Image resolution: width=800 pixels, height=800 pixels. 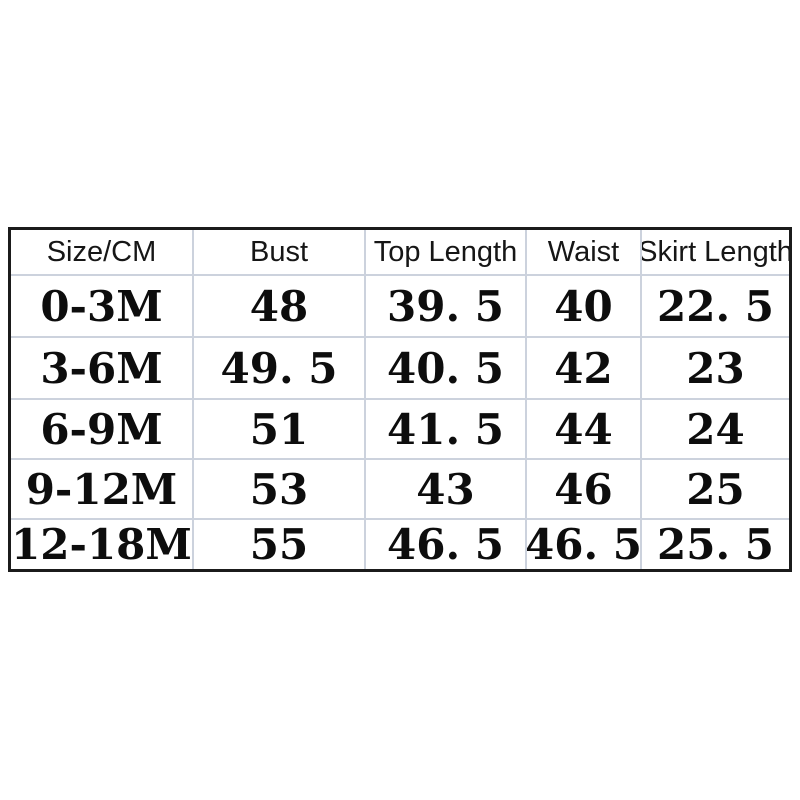 What do you see at coordinates (715, 430) in the screenshot?
I see `table-cell-skirt-length: 24` at bounding box center [715, 430].